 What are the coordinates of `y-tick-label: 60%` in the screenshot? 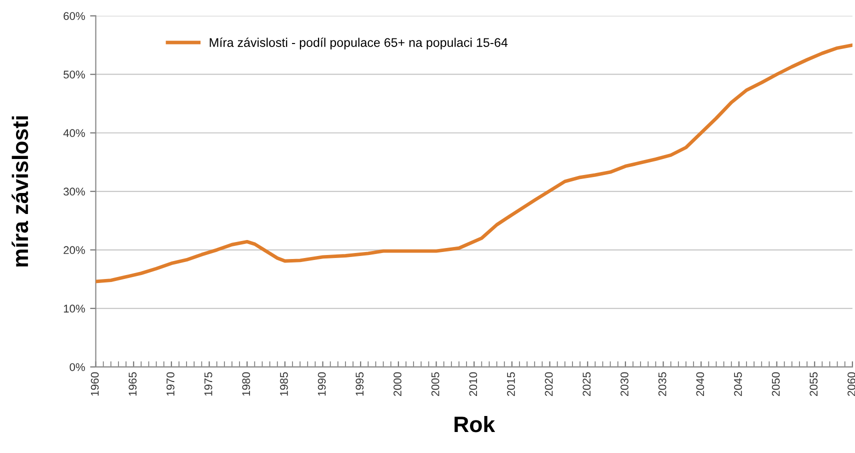 It's located at (74, 16).